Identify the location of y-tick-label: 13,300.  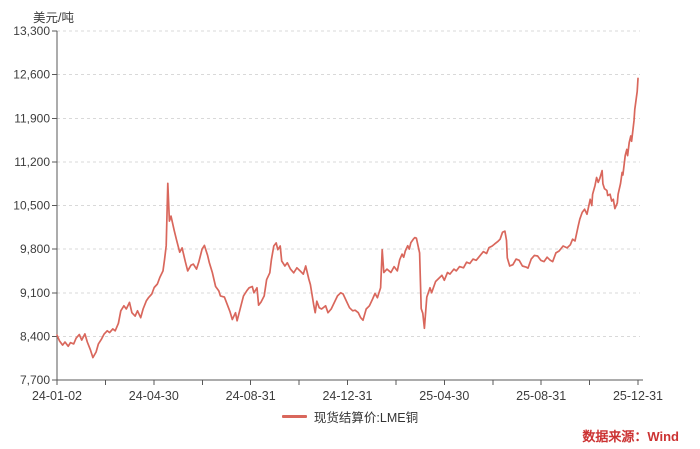
(31, 31).